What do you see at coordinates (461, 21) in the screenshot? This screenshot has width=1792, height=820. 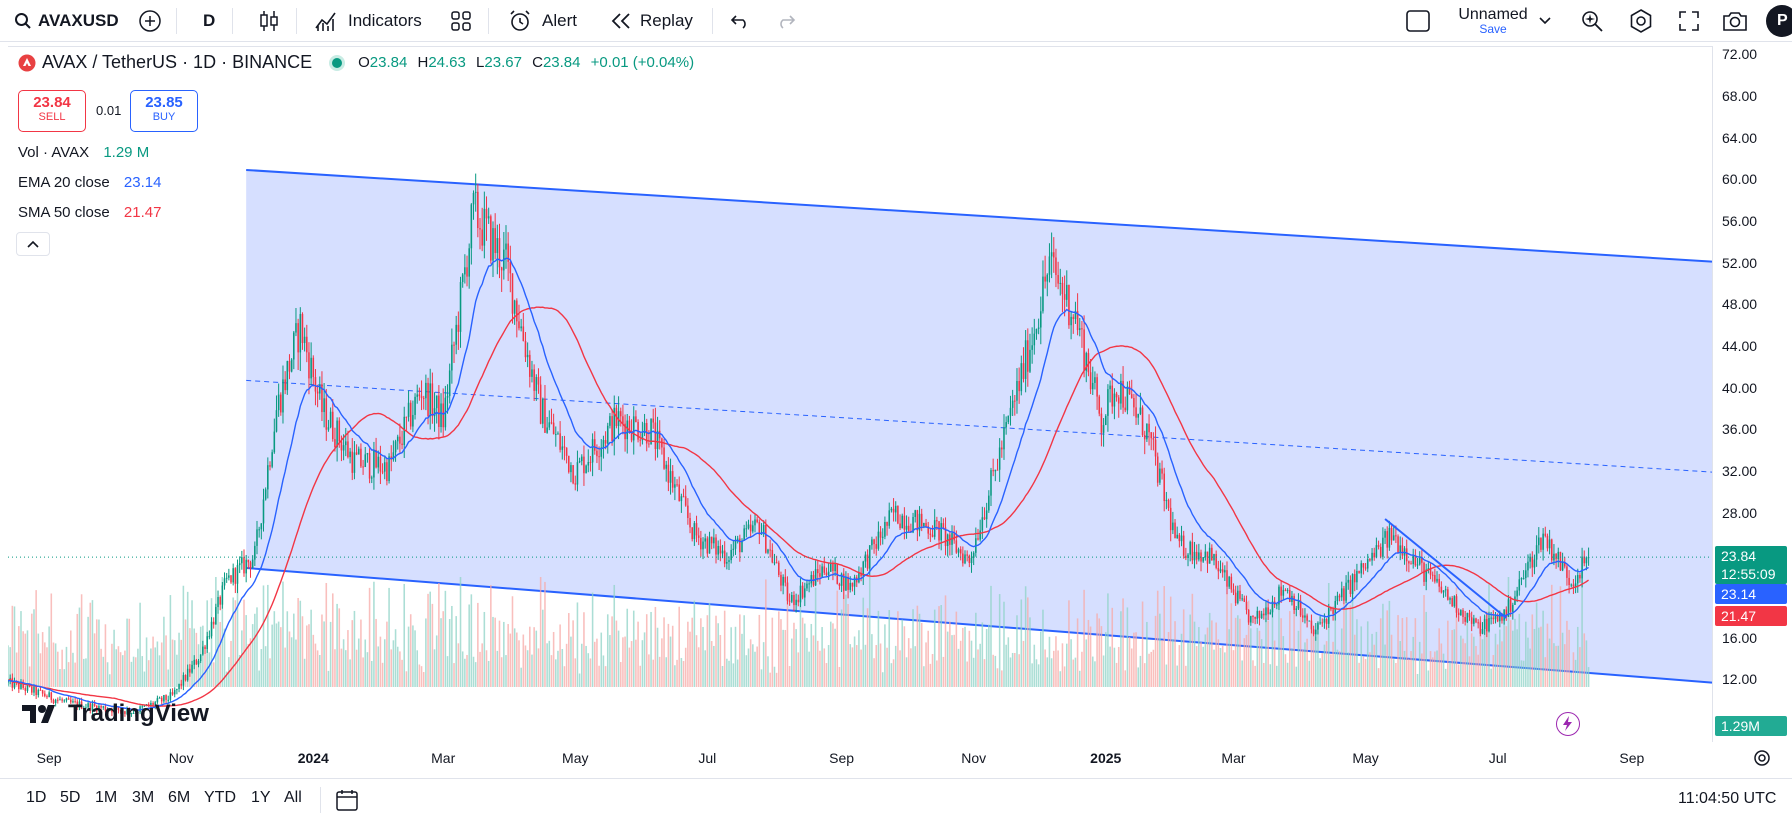 I see `layouts-button` at bounding box center [461, 21].